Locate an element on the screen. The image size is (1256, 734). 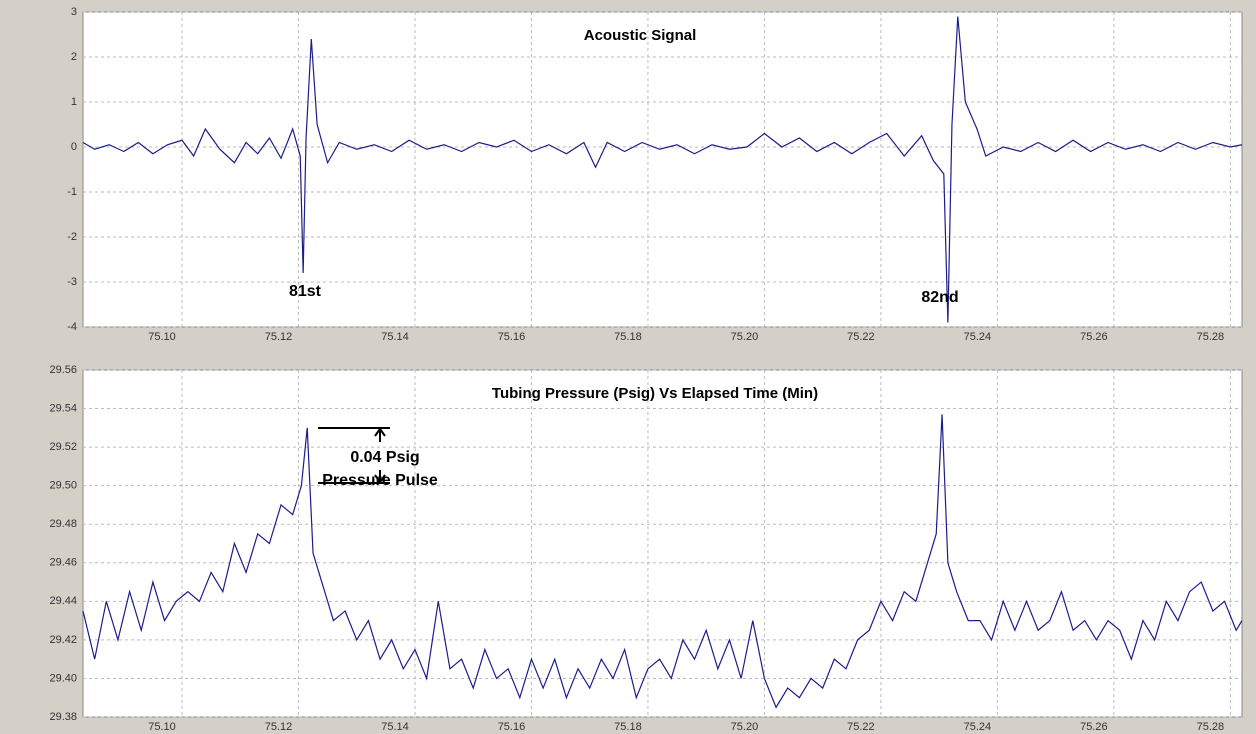
y-tick-label: 29.42 is located at coordinates (63, 640).